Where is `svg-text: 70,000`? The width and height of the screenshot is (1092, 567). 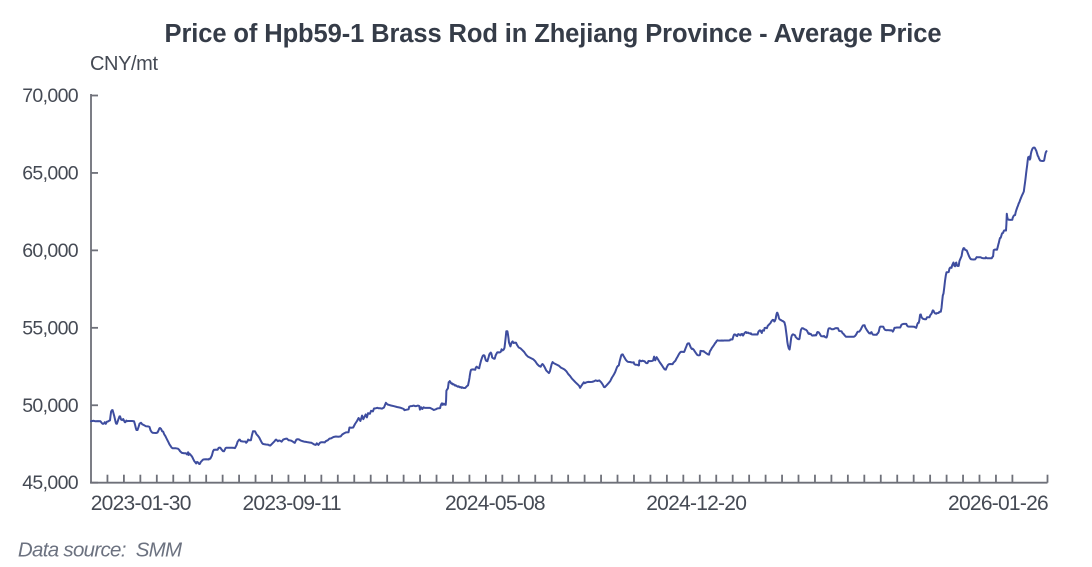 svg-text: 70,000 is located at coordinates (50, 96).